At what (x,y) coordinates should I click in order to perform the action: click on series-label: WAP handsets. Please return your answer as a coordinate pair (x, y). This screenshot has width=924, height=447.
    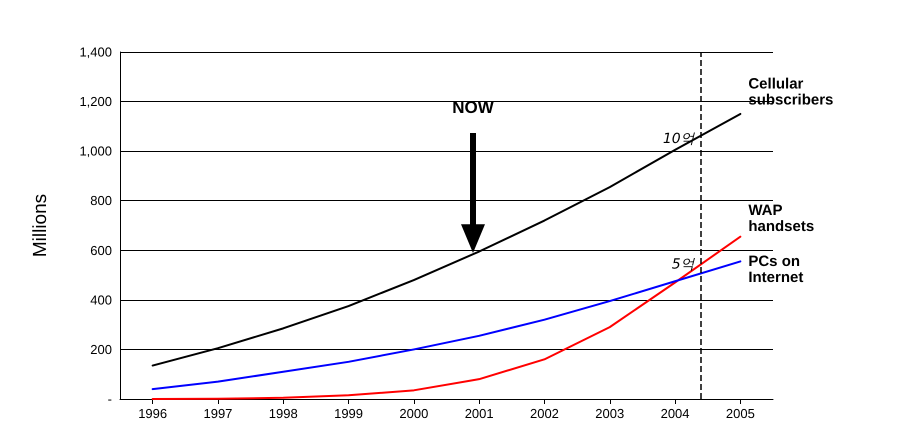
    Looking at the image, I should click on (781, 219).